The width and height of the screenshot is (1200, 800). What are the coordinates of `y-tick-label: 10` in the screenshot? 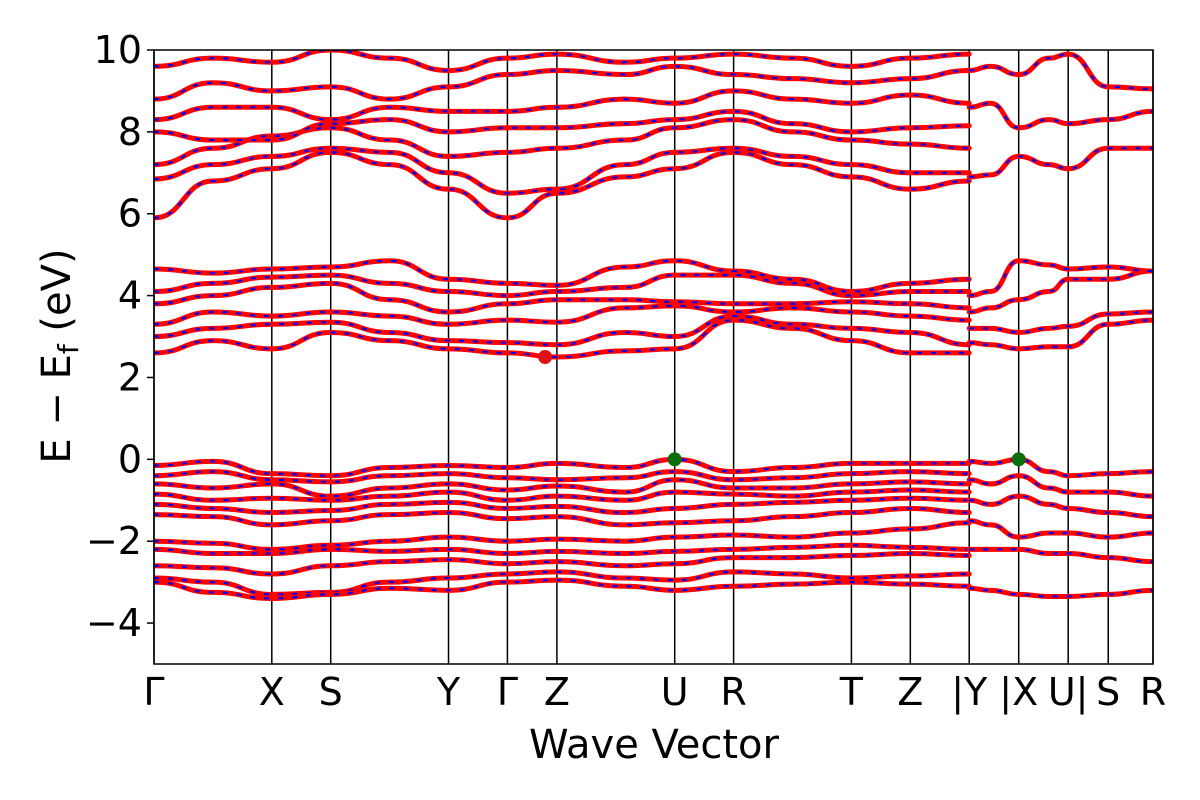 It's located at (118, 50).